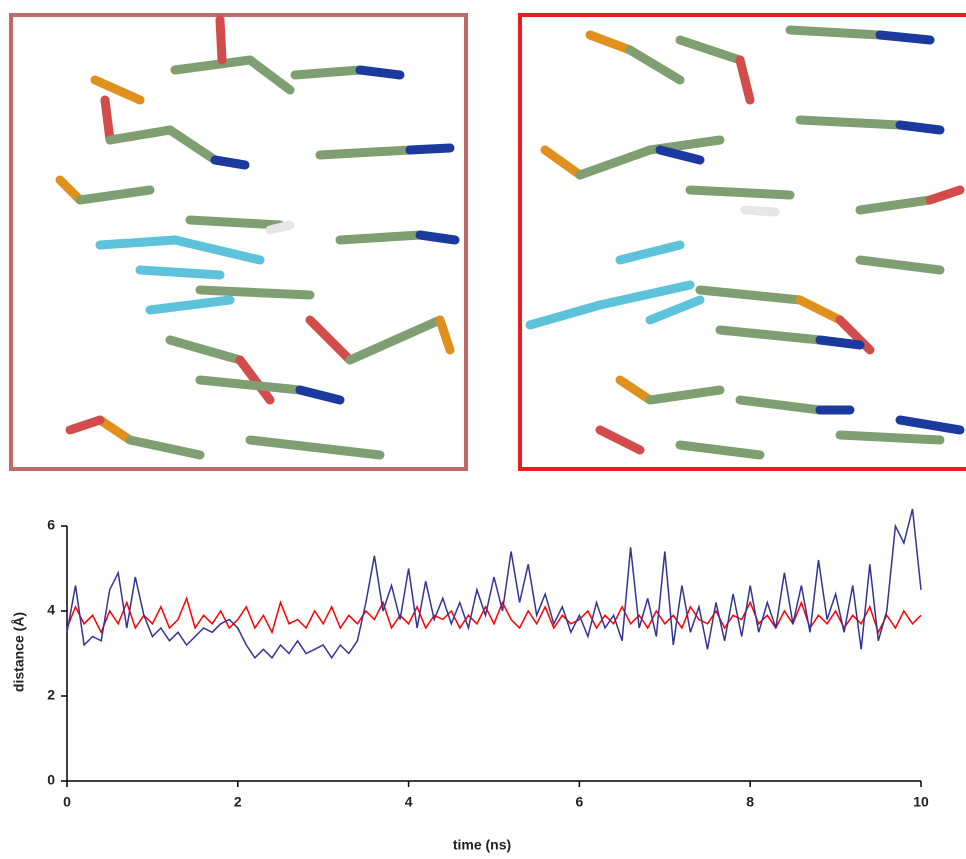  I want to click on x-tick-label: 10, so click(921, 802).